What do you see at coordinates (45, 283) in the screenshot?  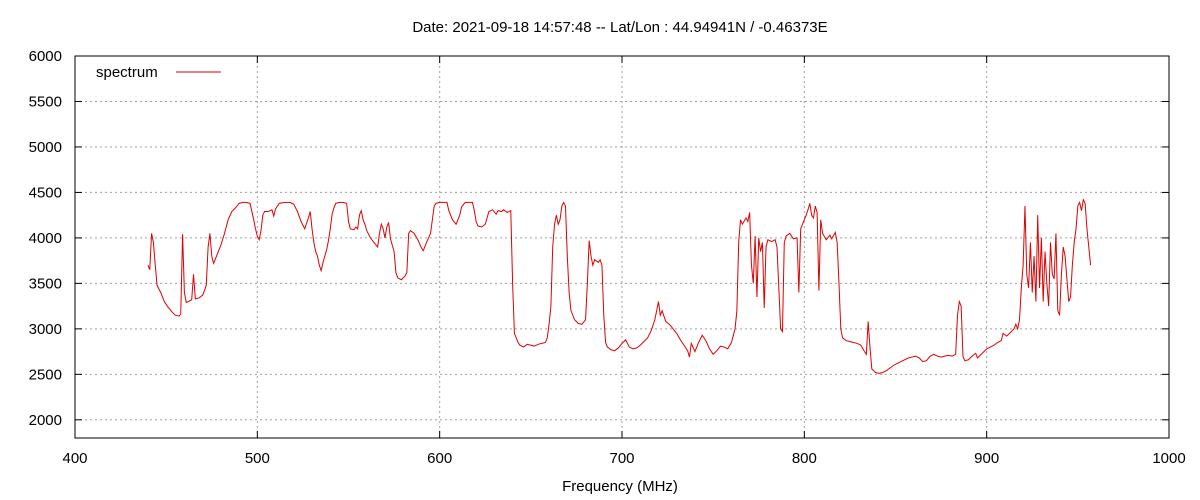 I see `y-tick-label: 3500` at bounding box center [45, 283].